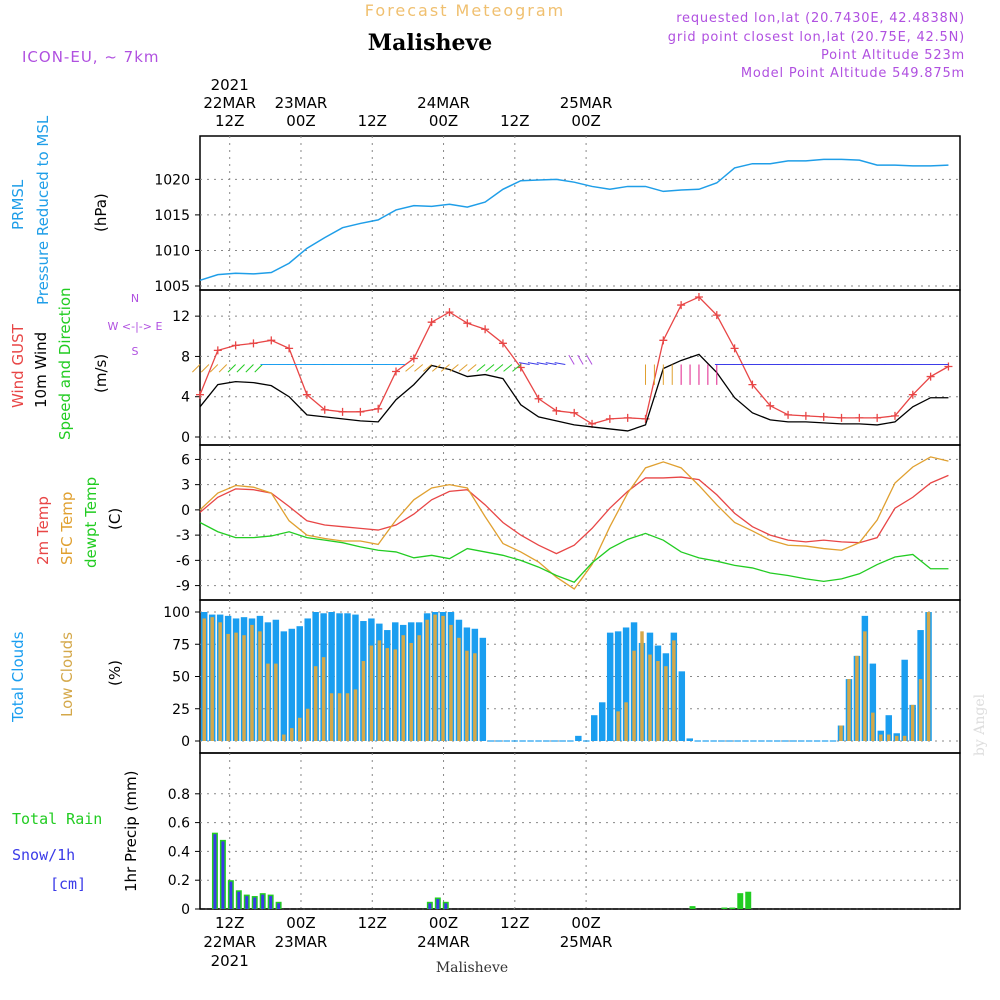 This screenshot has height=1000, width=1000. I want to click on bottom-axis-label: 22MAR, so click(229, 942).